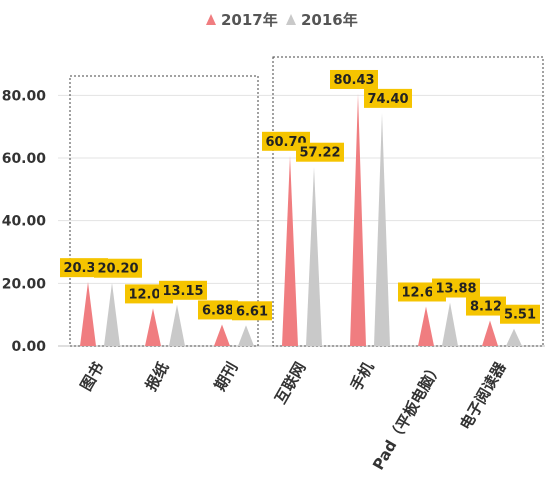 The image size is (555, 477). Describe the element at coordinates (226, 376) in the screenshot. I see `x-tick-label: 期刊` at that location.